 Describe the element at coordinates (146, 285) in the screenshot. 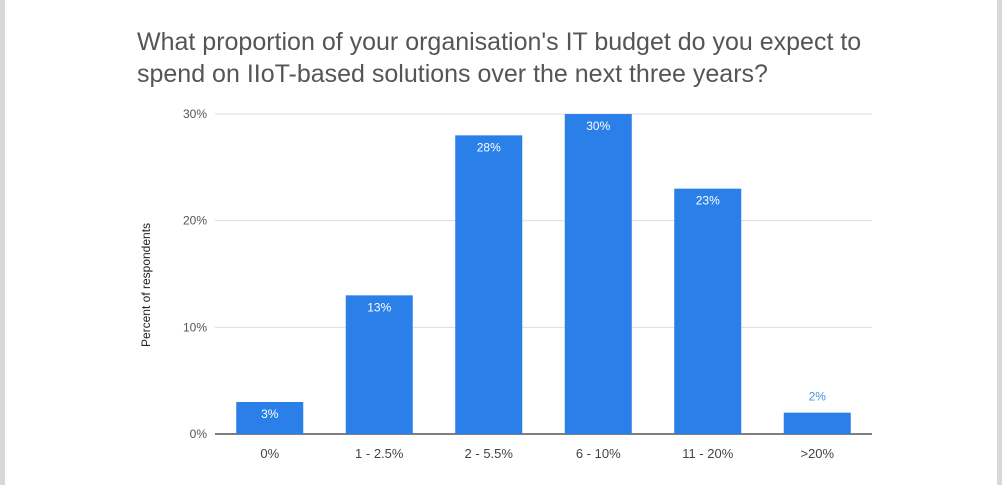

I see `y-axis-label: Percent of respondents` at that location.